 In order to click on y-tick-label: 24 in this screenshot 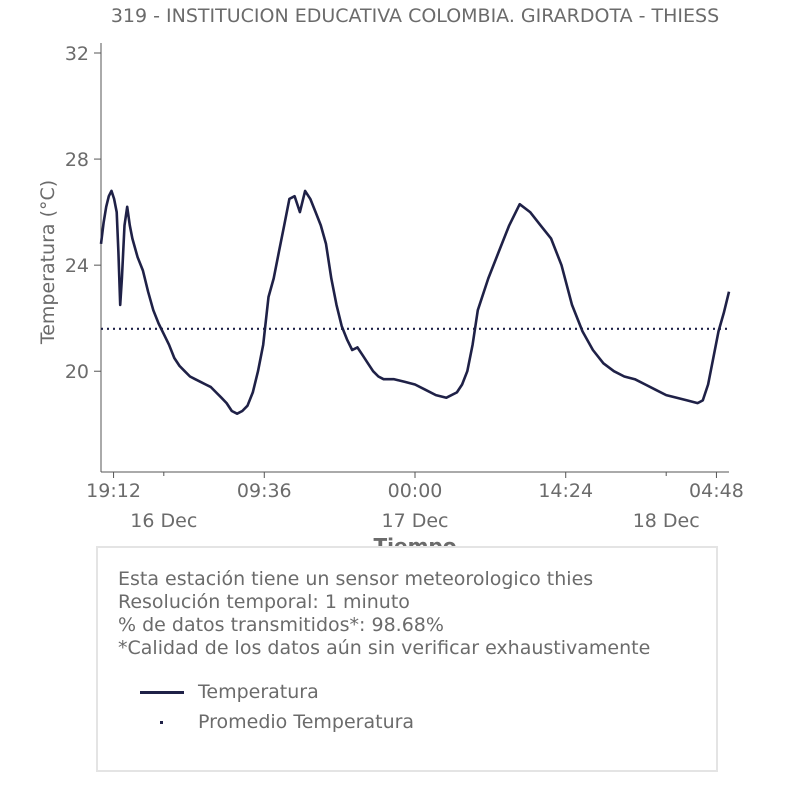, I will do `click(77, 266)`.